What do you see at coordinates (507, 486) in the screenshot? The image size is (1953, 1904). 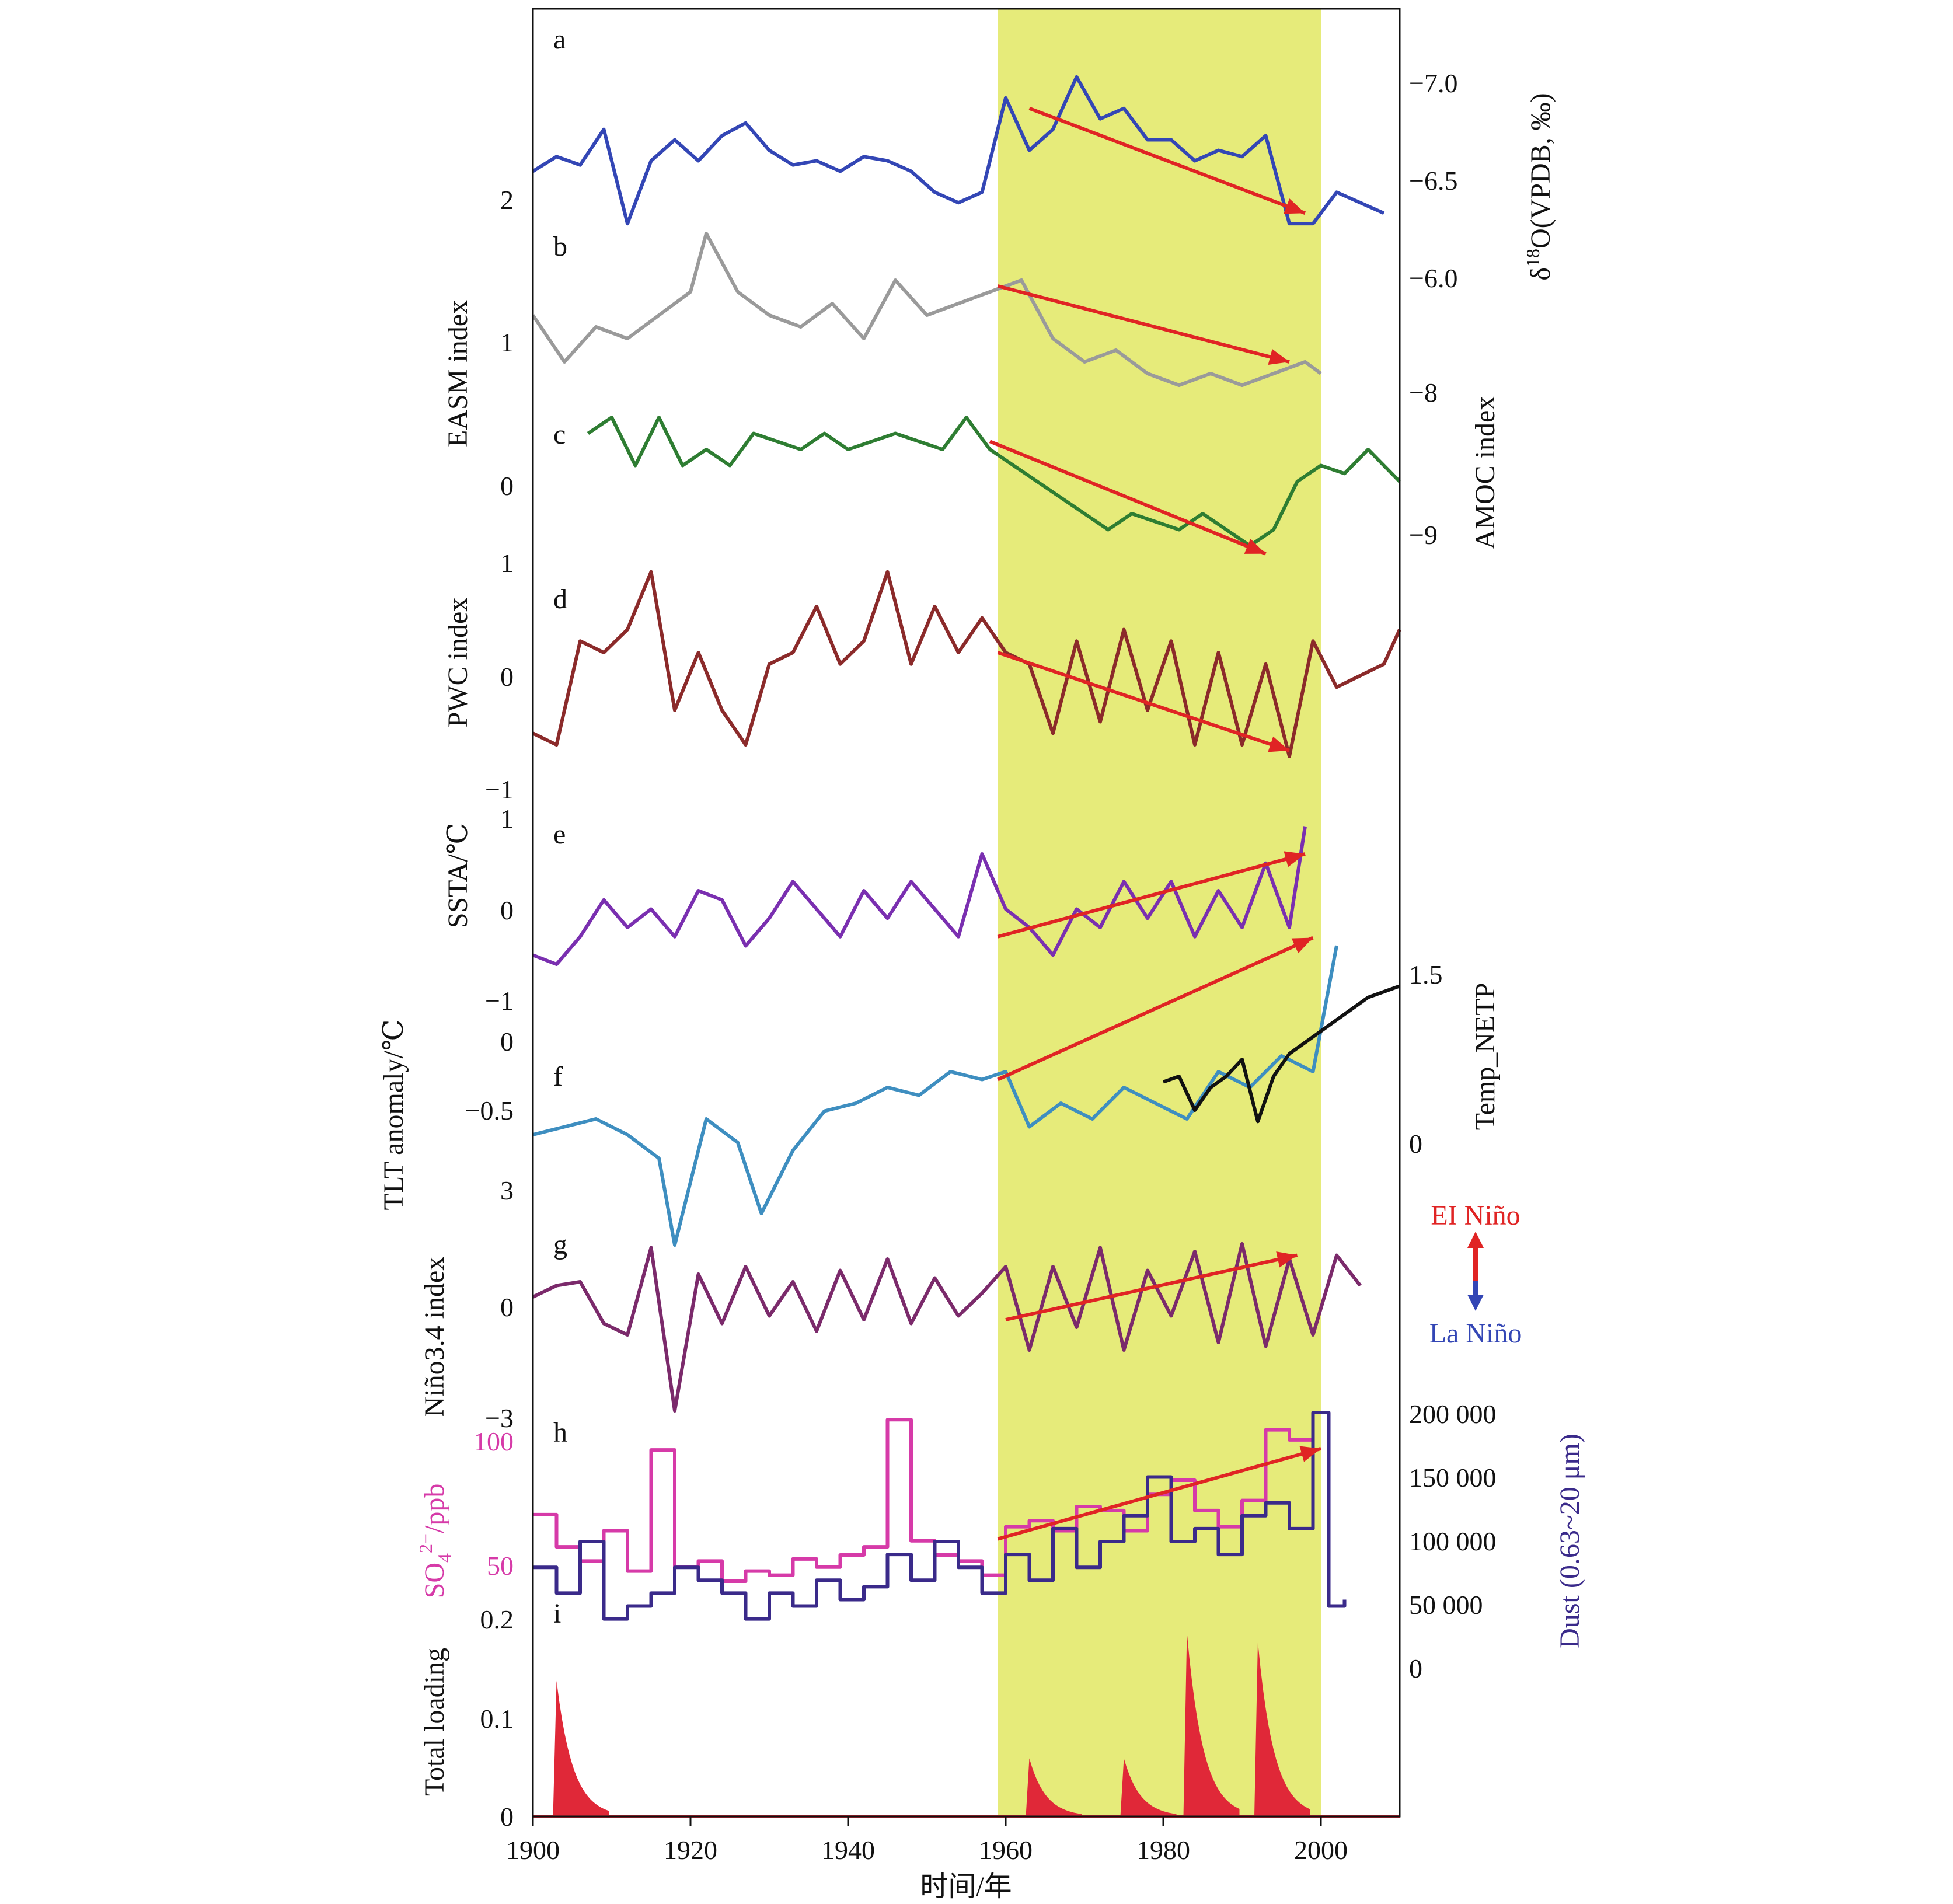 I see `c-left-tick-0: 0` at bounding box center [507, 486].